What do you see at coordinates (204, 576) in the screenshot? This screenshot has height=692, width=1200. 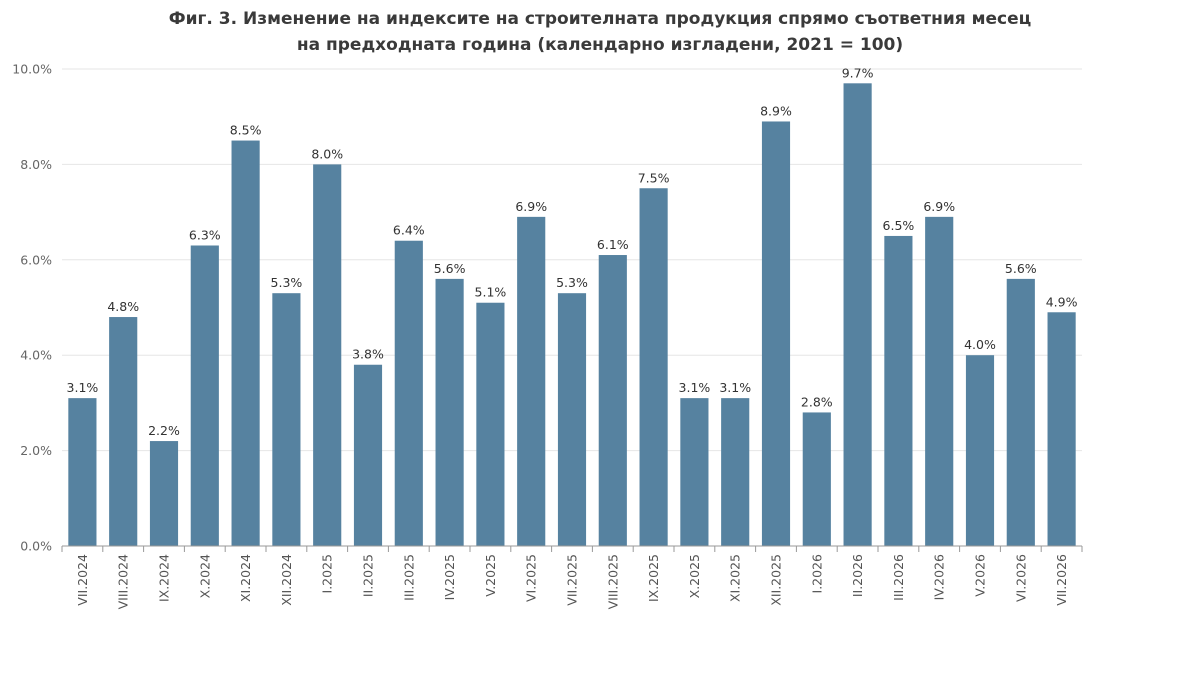 I see `x-tick-label: X.2024` at bounding box center [204, 576].